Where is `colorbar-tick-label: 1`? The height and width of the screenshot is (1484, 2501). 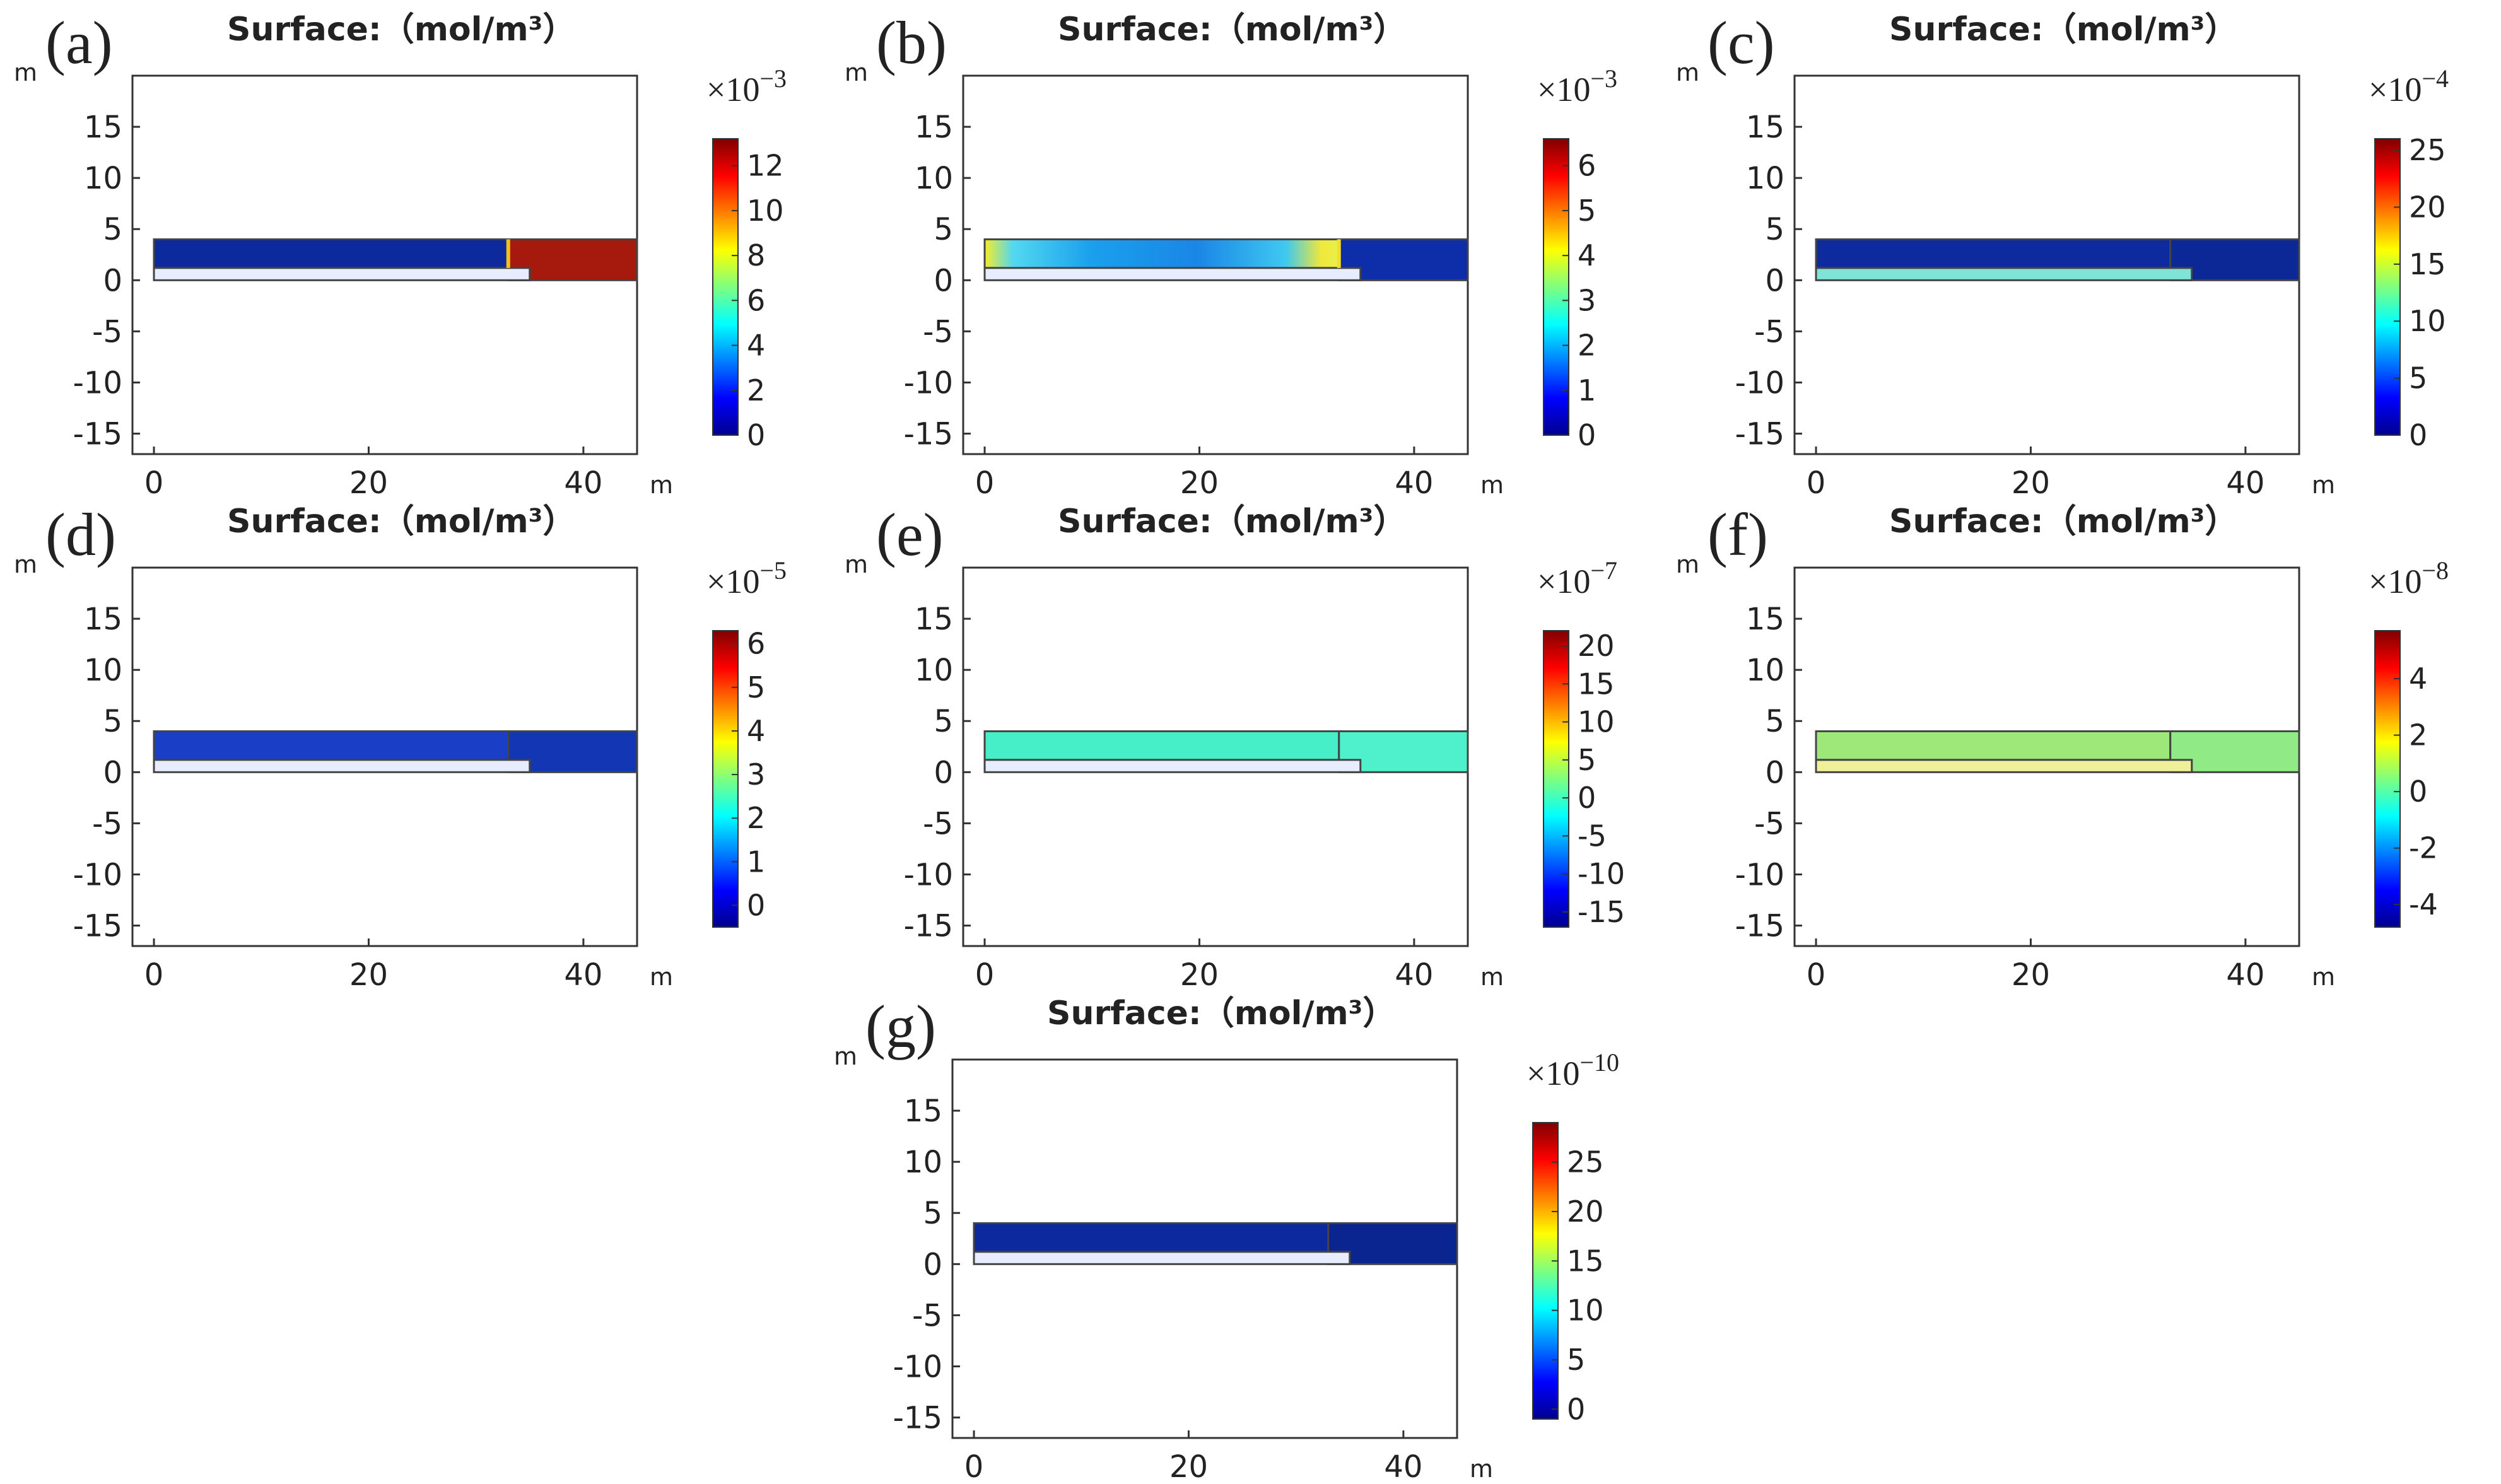 colorbar-tick-label: 1 is located at coordinates (1587, 390).